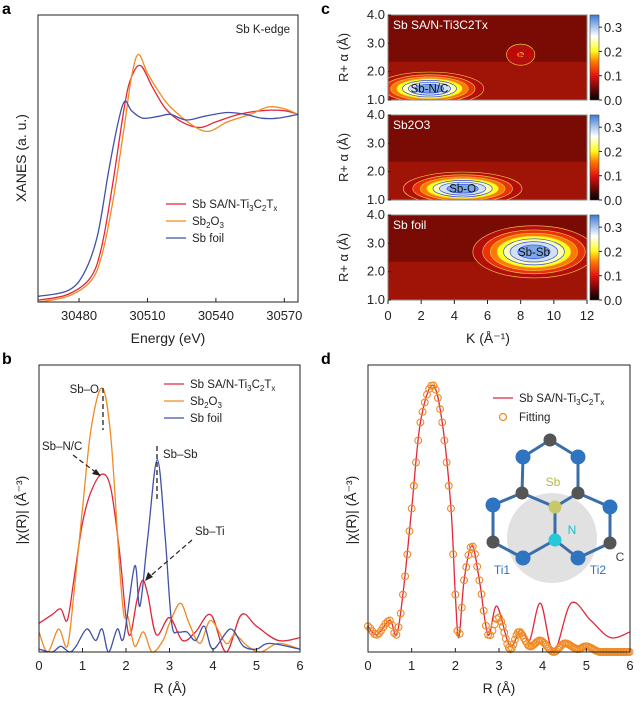 The width and height of the screenshot is (640, 702). What do you see at coordinates (21, 158) in the screenshot?
I see `panel-a-ylabel: XANES (a. u.)` at bounding box center [21, 158].